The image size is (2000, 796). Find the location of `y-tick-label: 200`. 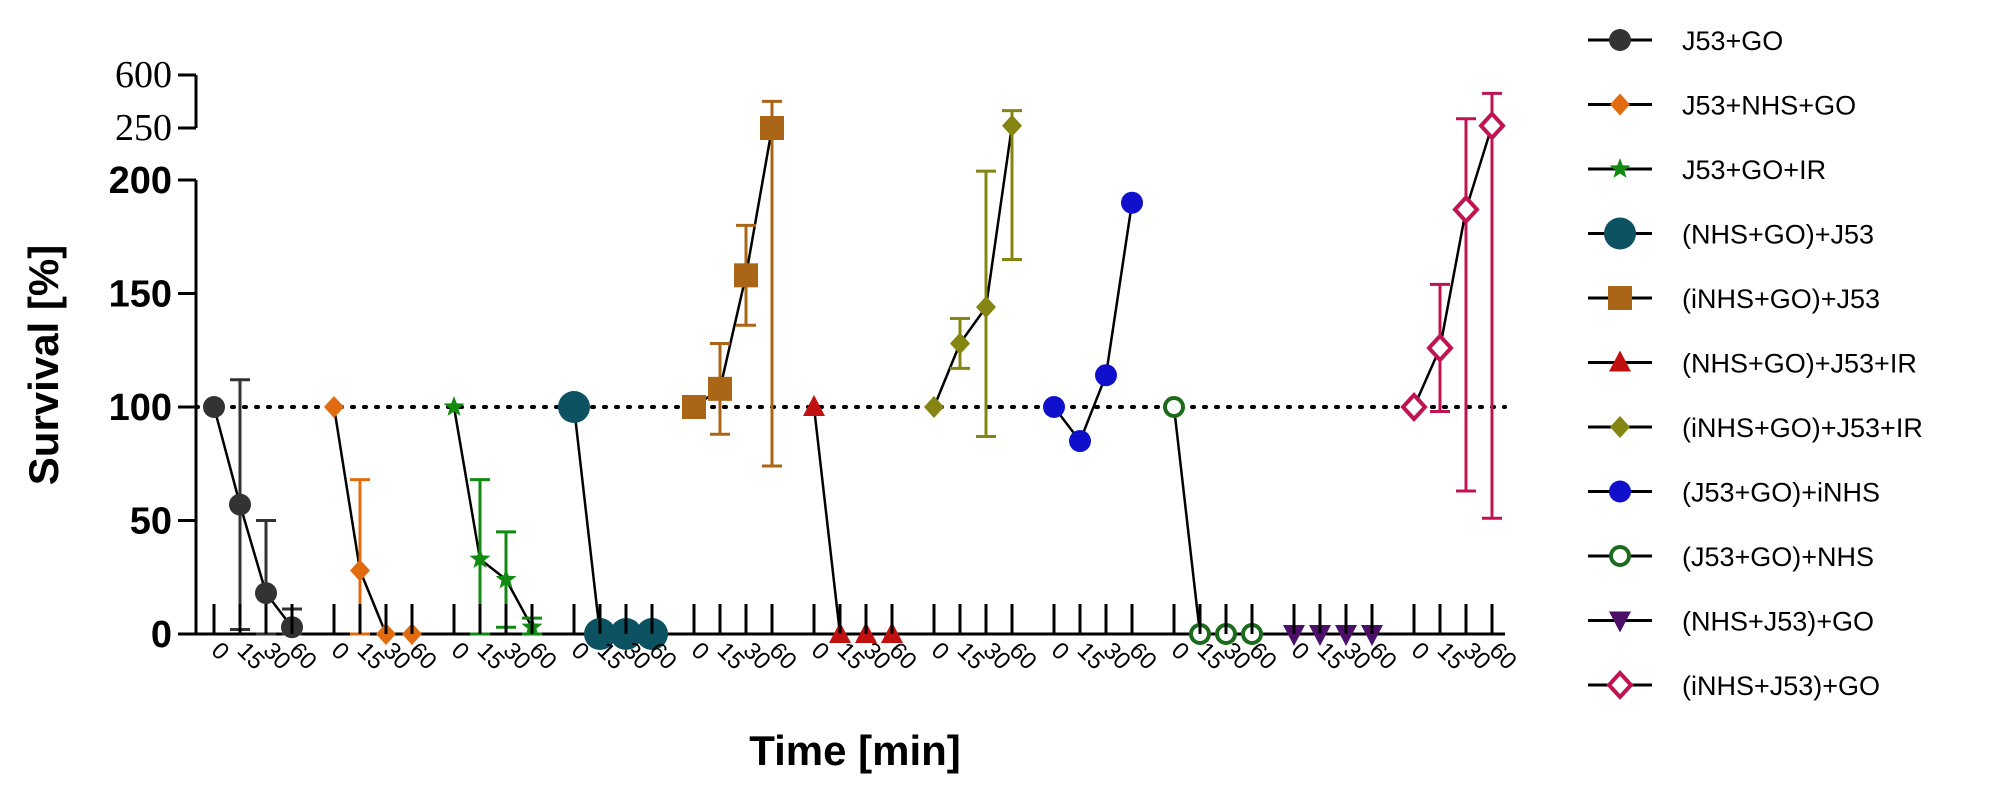

y-tick-label: 200 is located at coordinates (140, 181).